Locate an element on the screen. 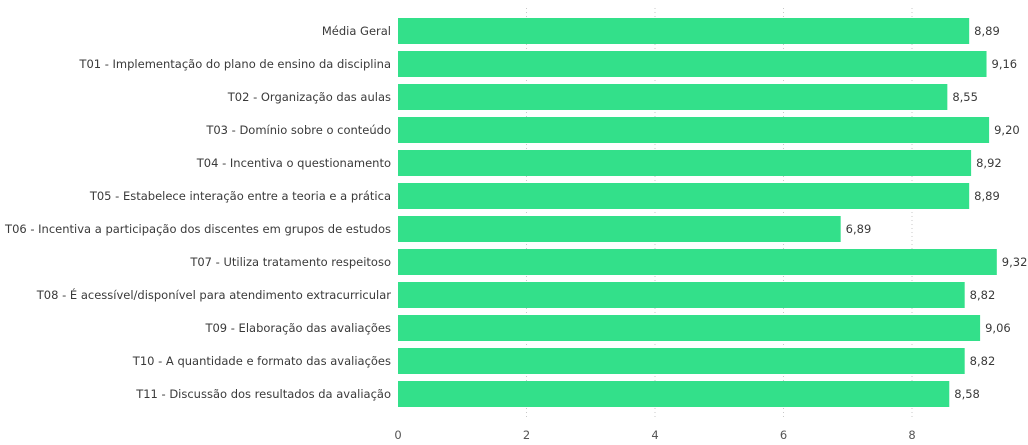 Image resolution: width=1028 pixels, height=445 pixels. value-label-5: 8,89 is located at coordinates (987, 196).